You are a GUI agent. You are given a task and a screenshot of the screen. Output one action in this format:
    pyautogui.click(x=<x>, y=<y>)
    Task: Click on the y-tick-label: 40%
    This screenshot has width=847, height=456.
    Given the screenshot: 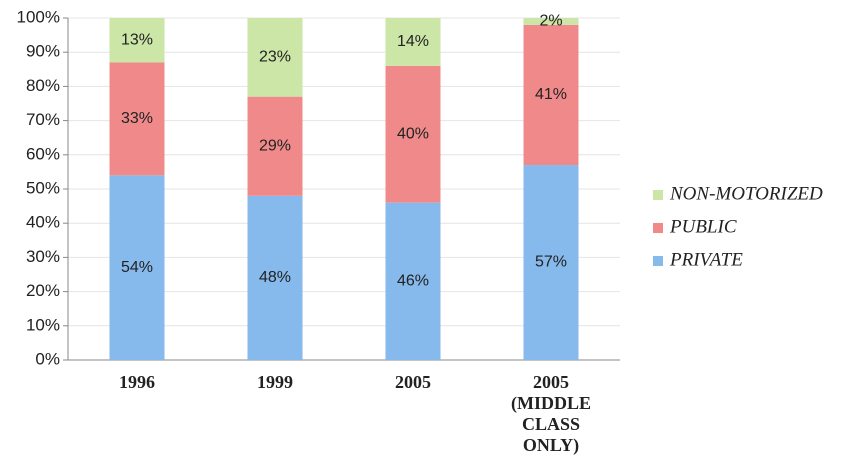 What is the action you would take?
    pyautogui.click(x=43, y=222)
    